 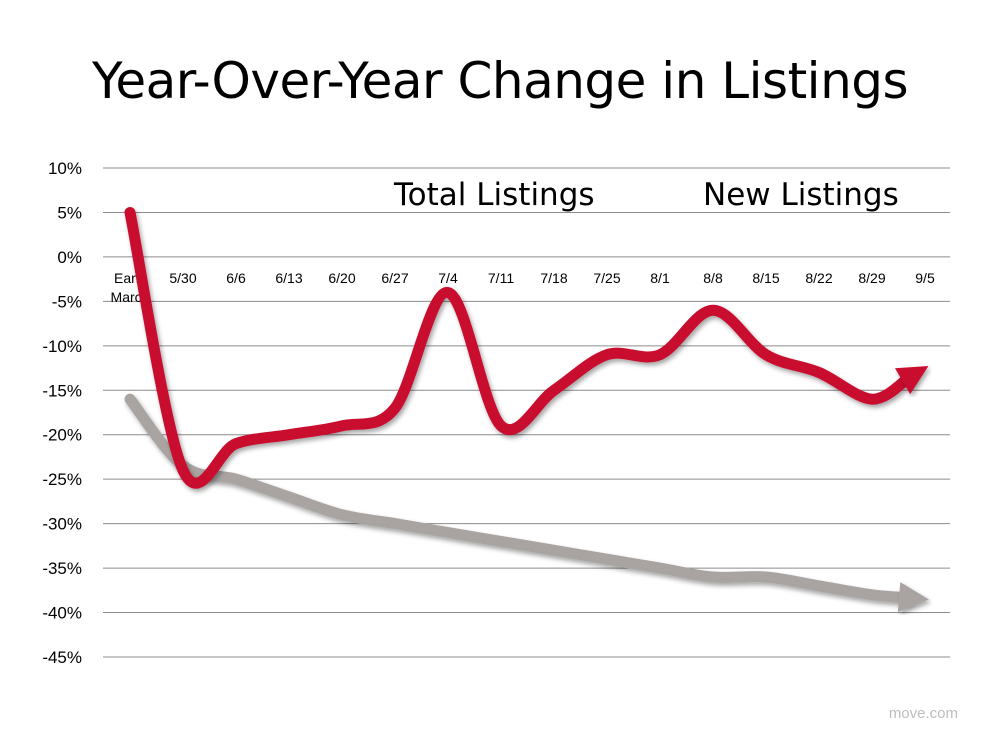 I want to click on legend-label: Total Listings, so click(x=494, y=195).